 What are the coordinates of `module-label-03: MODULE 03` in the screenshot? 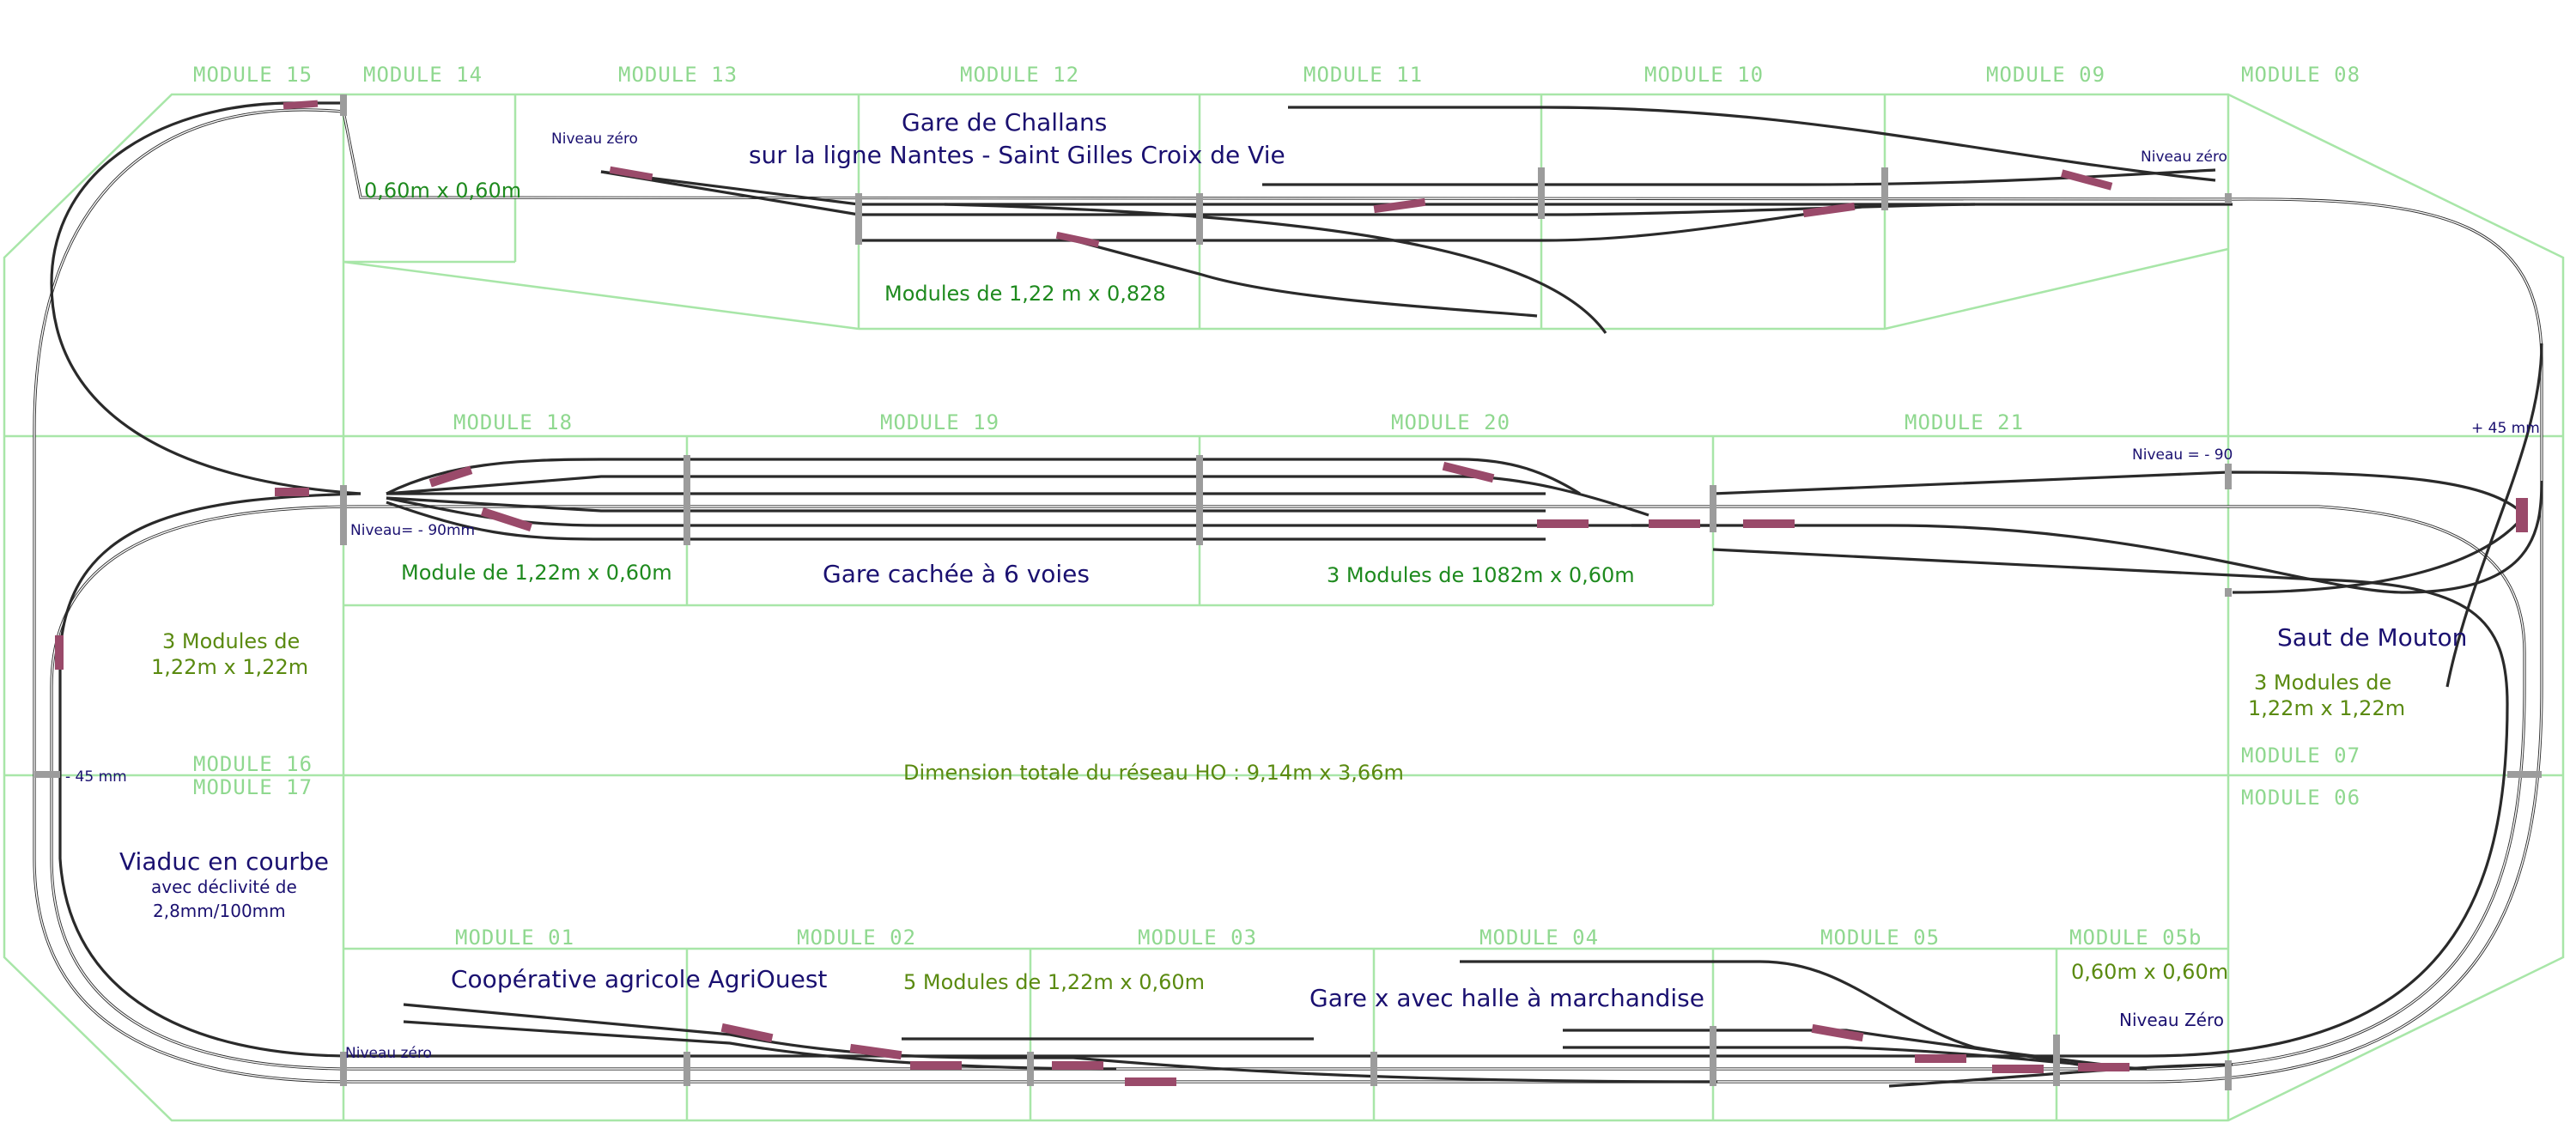 It's located at (1197, 938).